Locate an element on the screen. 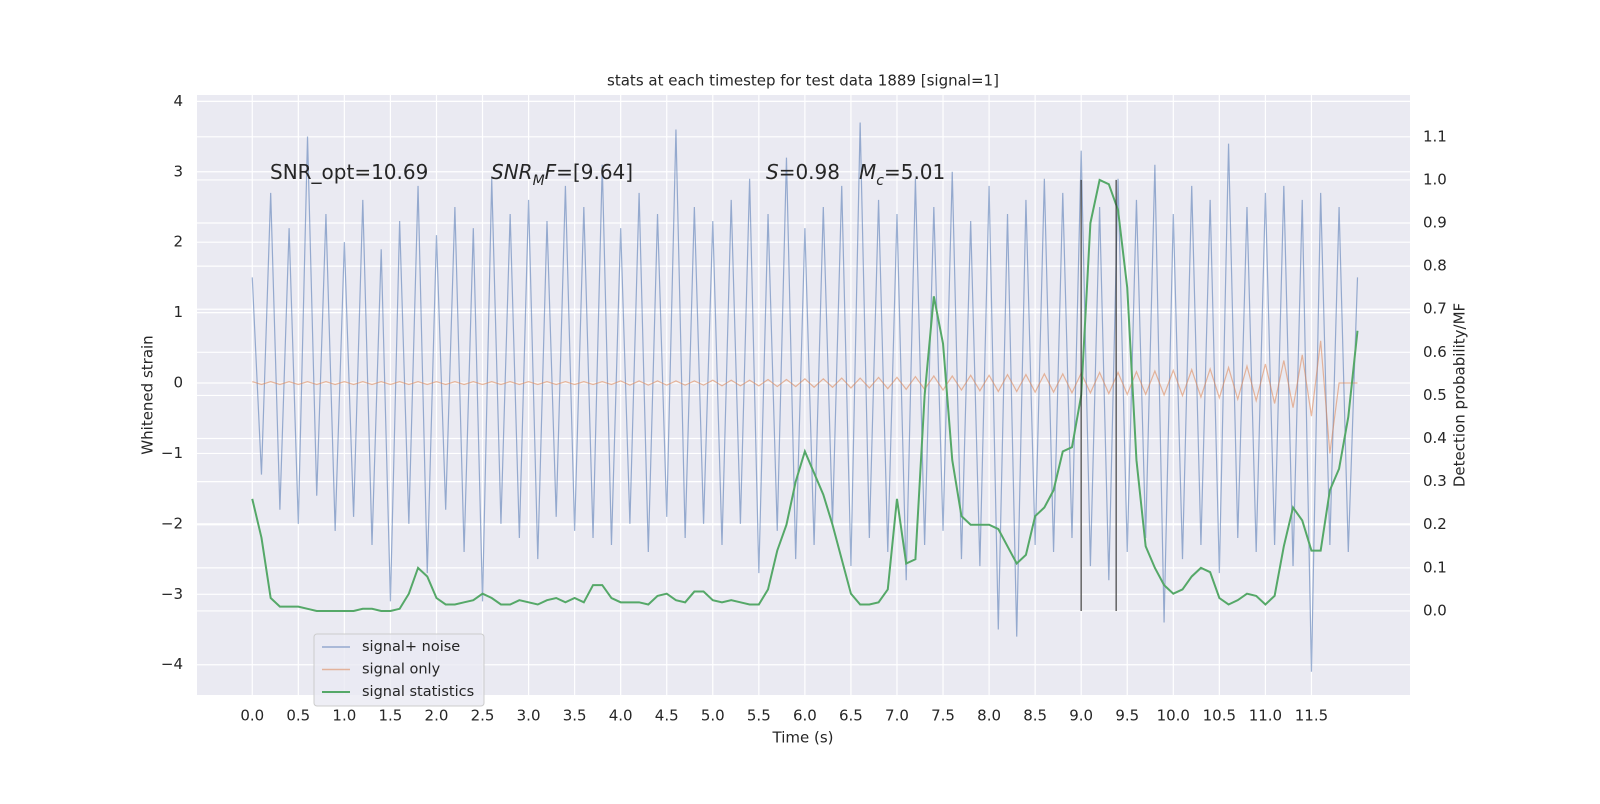 The width and height of the screenshot is (1600, 804). x-tick-label: 6.0 is located at coordinates (805, 716).